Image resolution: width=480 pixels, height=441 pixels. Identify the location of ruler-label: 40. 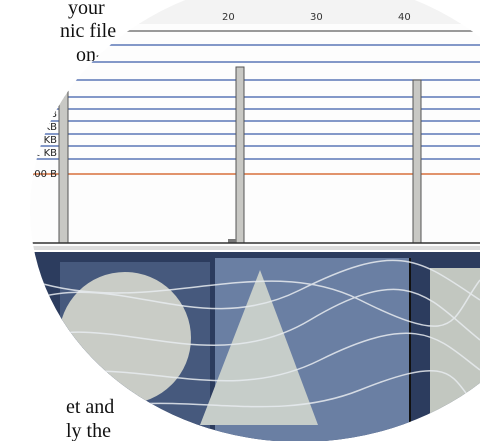
(404, 17).